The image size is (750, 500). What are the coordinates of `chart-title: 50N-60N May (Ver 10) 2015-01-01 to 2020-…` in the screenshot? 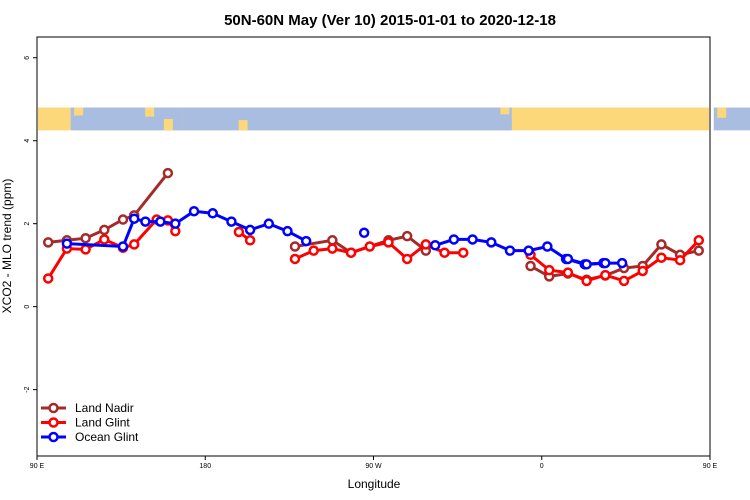 It's located at (390, 20).